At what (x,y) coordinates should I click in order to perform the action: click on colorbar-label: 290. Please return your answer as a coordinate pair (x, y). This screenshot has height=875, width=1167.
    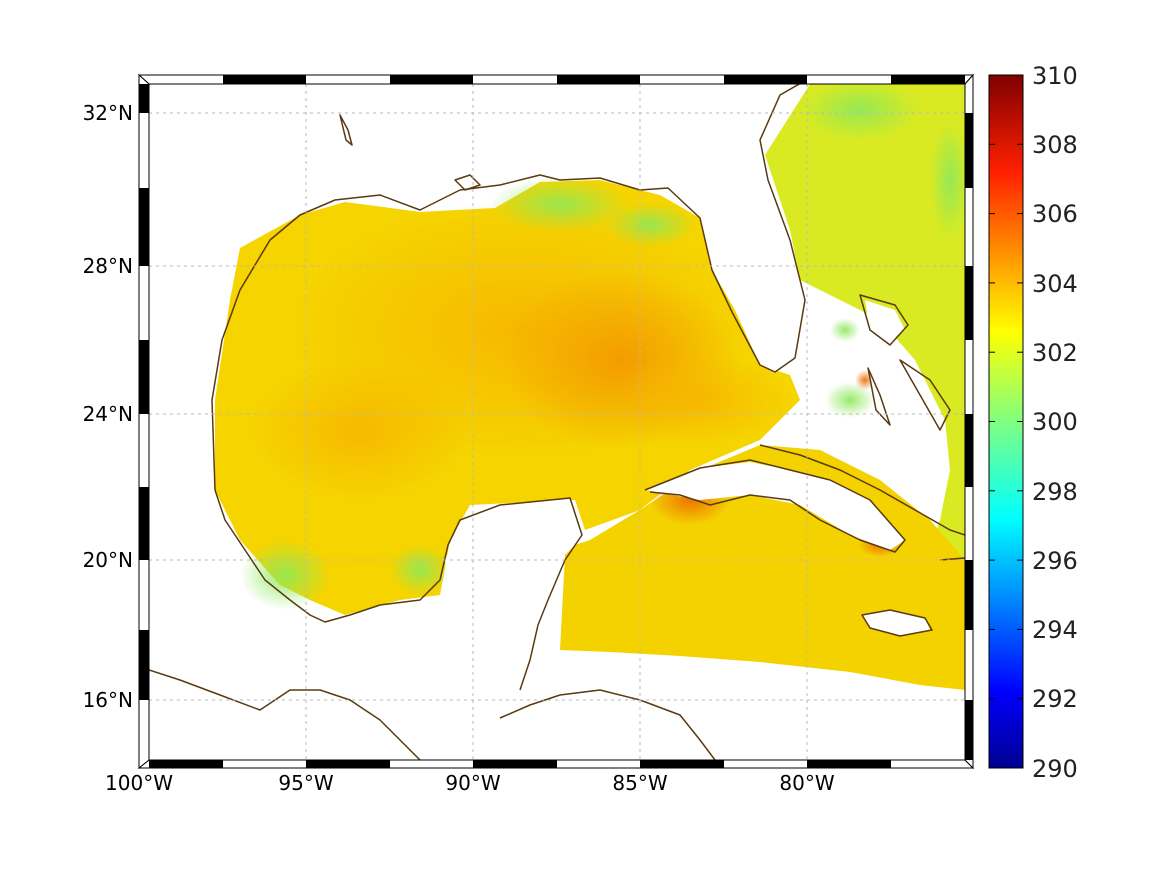
    Looking at the image, I should click on (1055, 769).